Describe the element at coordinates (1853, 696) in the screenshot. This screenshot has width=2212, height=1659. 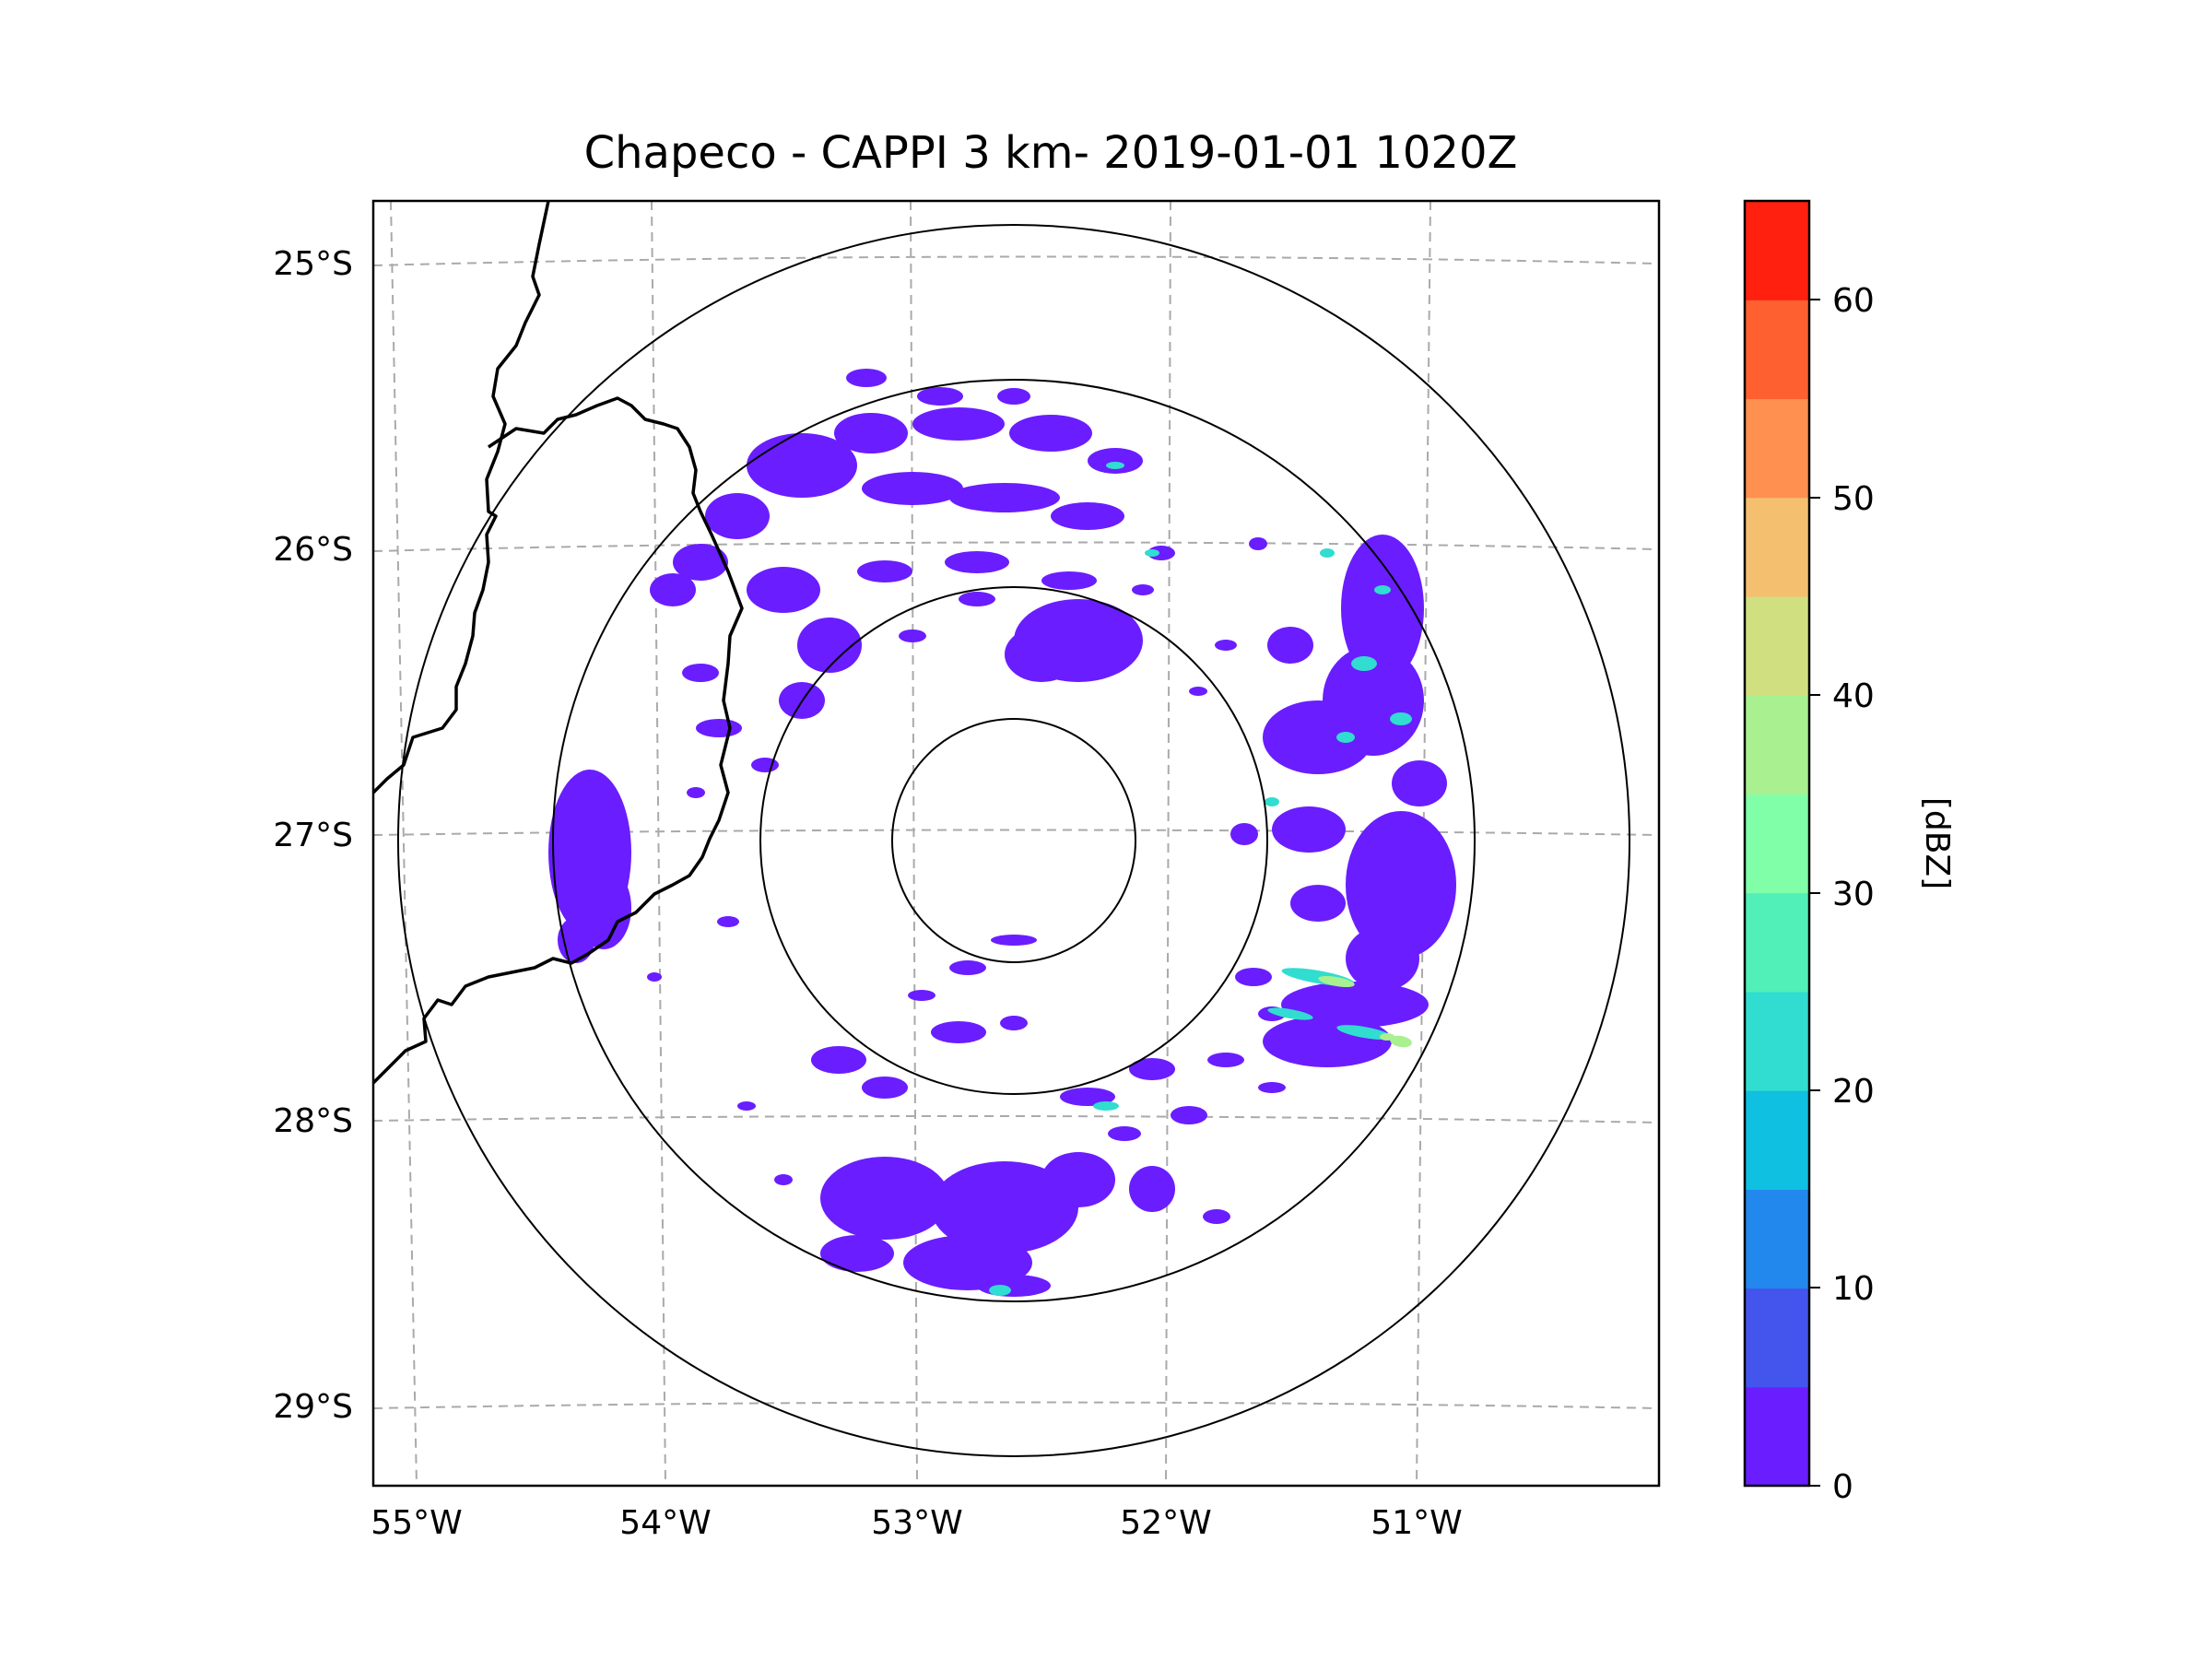
I see `cbar-label-40: 40` at that location.